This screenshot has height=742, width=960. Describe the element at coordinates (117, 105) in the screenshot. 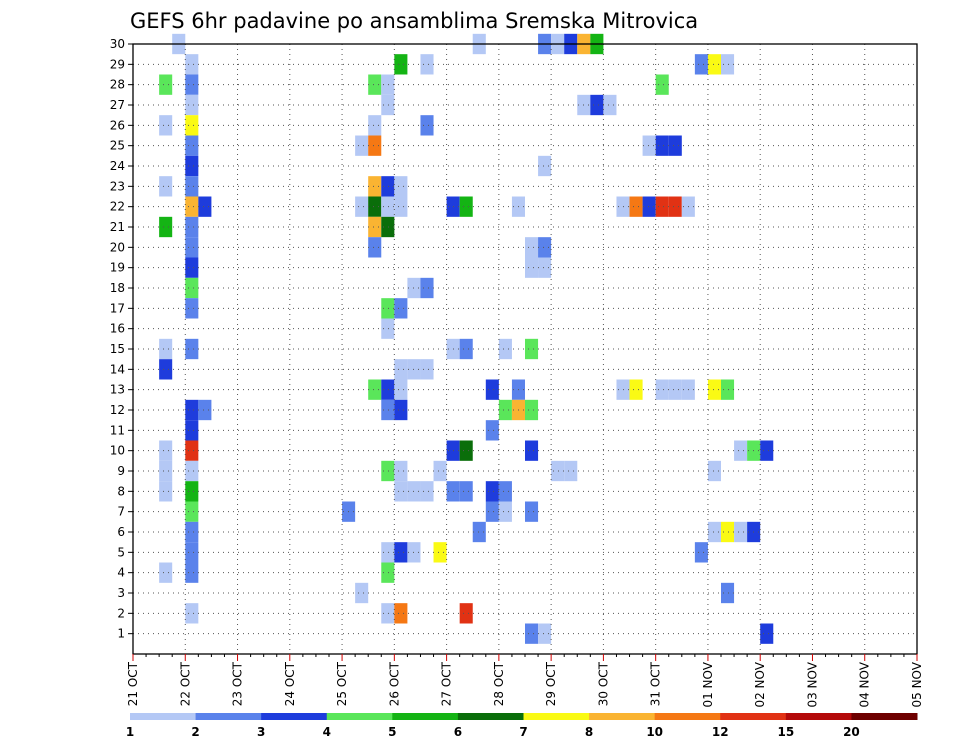

I see `y-tick-label: 27` at that location.